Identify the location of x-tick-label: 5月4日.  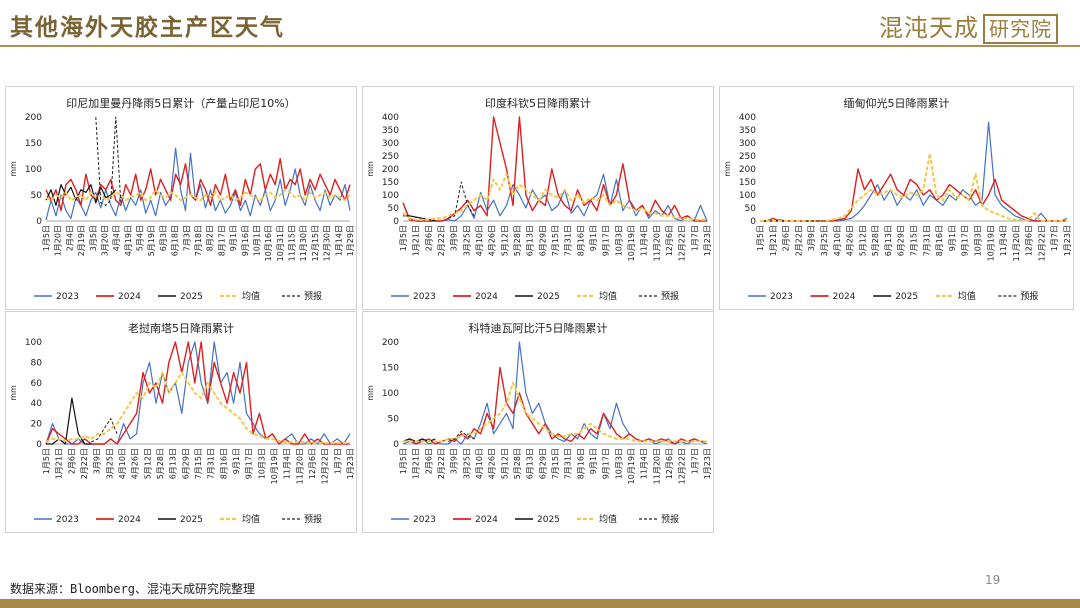
(140, 238).